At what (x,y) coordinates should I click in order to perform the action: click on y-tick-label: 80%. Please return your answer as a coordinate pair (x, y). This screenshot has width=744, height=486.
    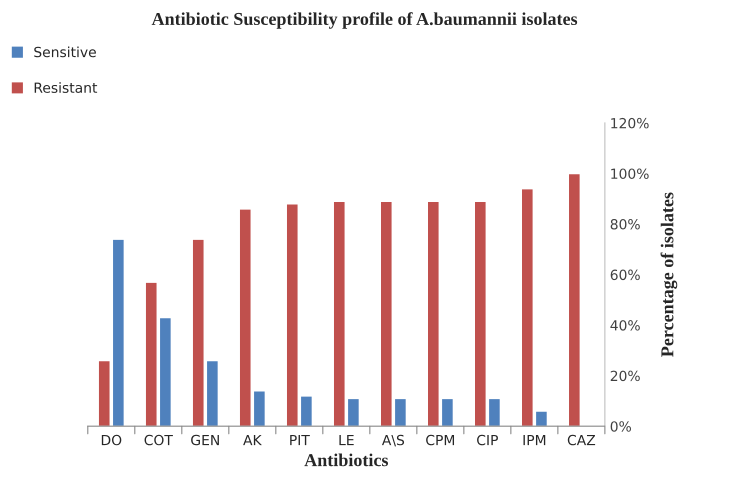
    Looking at the image, I should click on (625, 224).